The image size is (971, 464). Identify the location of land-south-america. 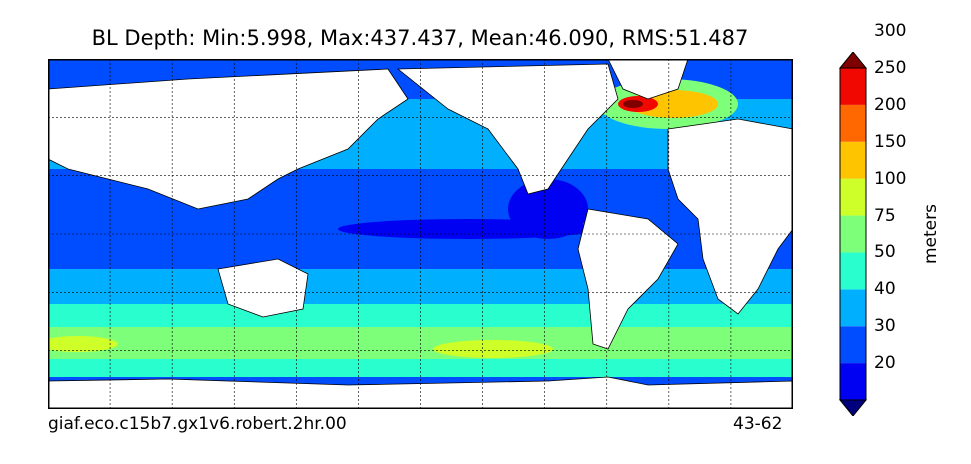
(628, 279).